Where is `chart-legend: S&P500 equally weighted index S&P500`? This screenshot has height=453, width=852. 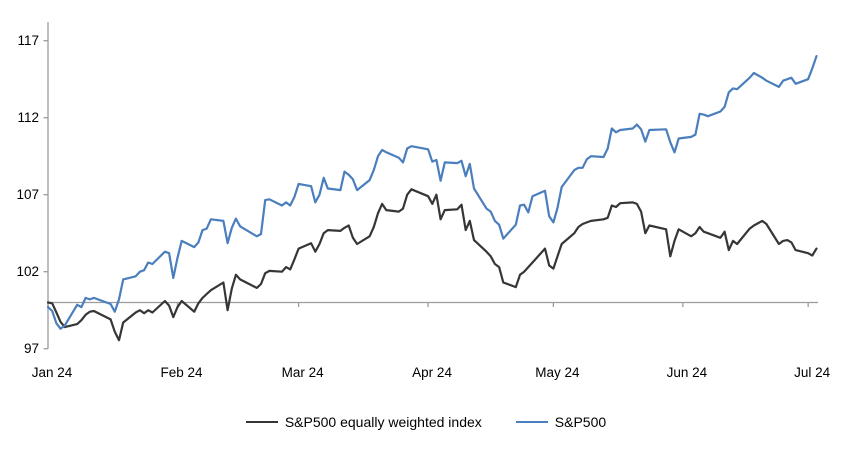 chart-legend: S&P500 equally weighted index S&P500 is located at coordinates (426, 422).